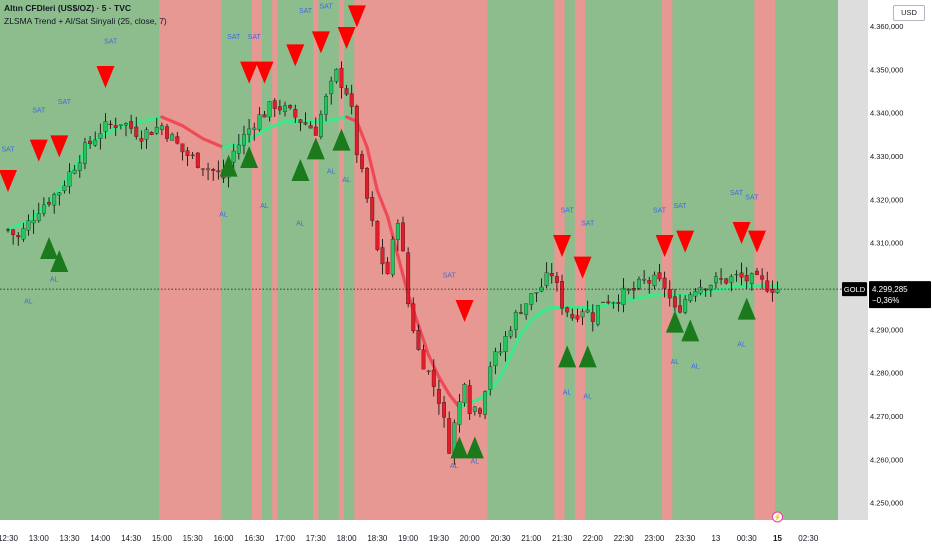  I want to click on x-tick-label: 23:30, so click(685, 538).